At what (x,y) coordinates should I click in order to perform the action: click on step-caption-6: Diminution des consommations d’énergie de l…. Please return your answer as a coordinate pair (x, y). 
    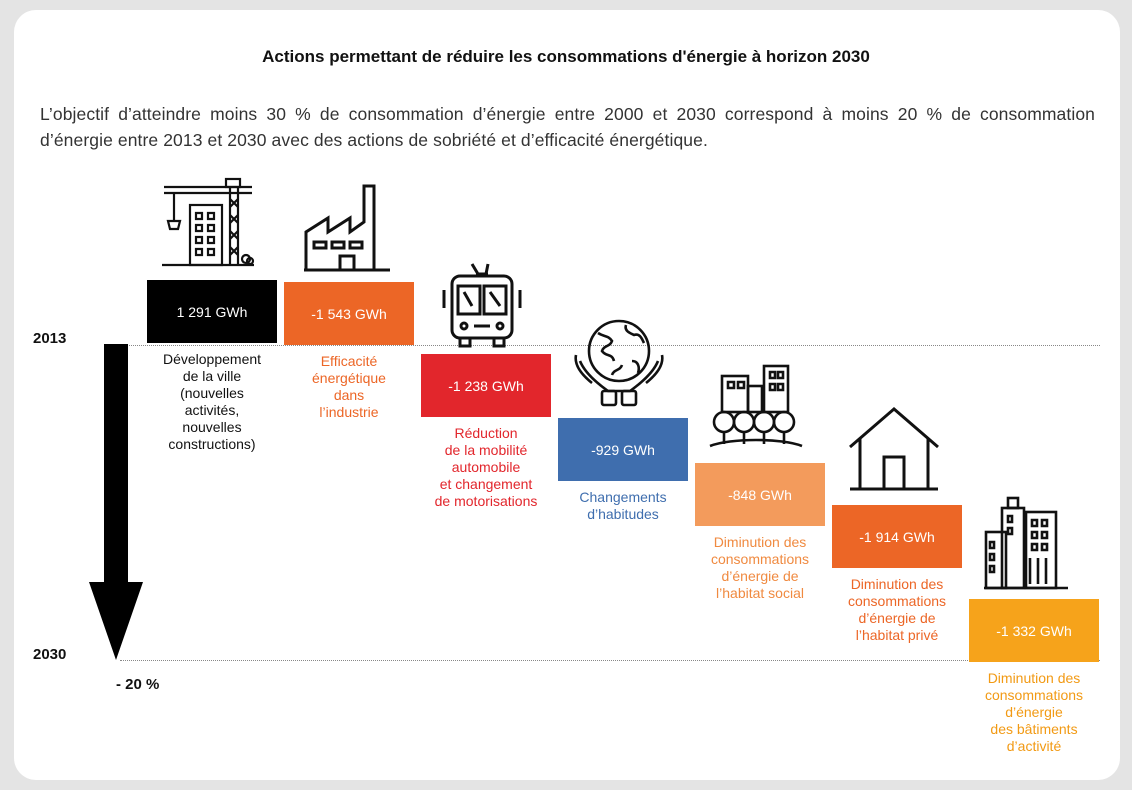
    Looking at the image, I should click on (897, 610).